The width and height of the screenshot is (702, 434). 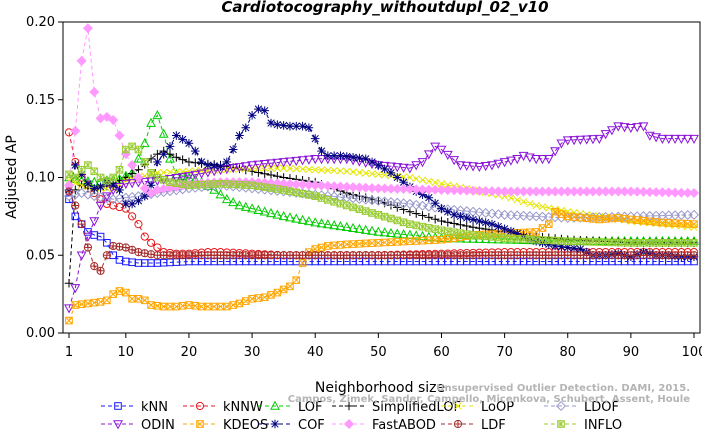 What do you see at coordinates (134, 407) in the screenshot?
I see `legend-item-knn: kNN` at bounding box center [134, 407].